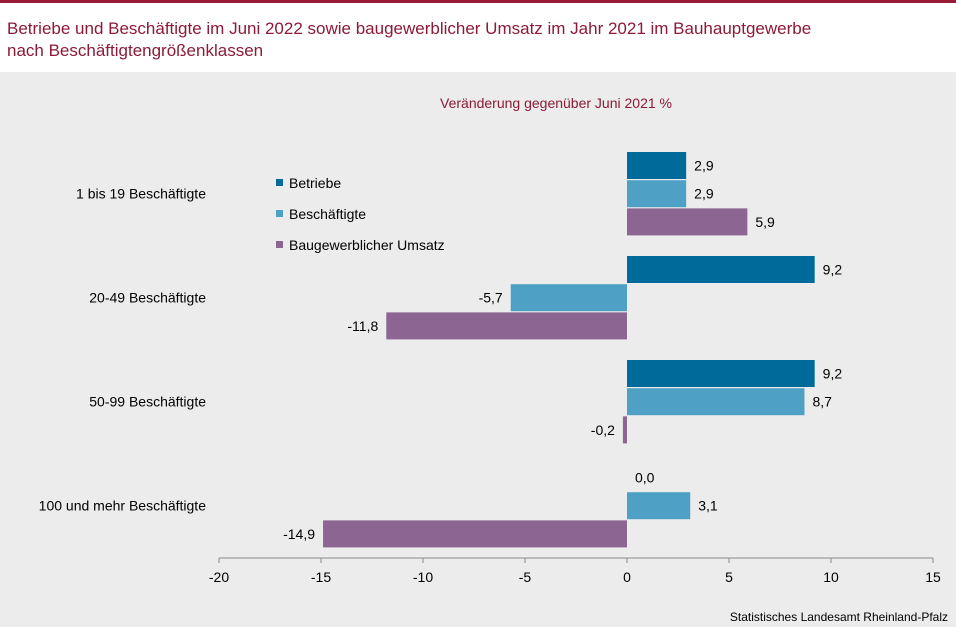 This screenshot has height=627, width=956. Describe the element at coordinates (603, 430) in the screenshot. I see `value-label-3-3: -0,2` at that location.